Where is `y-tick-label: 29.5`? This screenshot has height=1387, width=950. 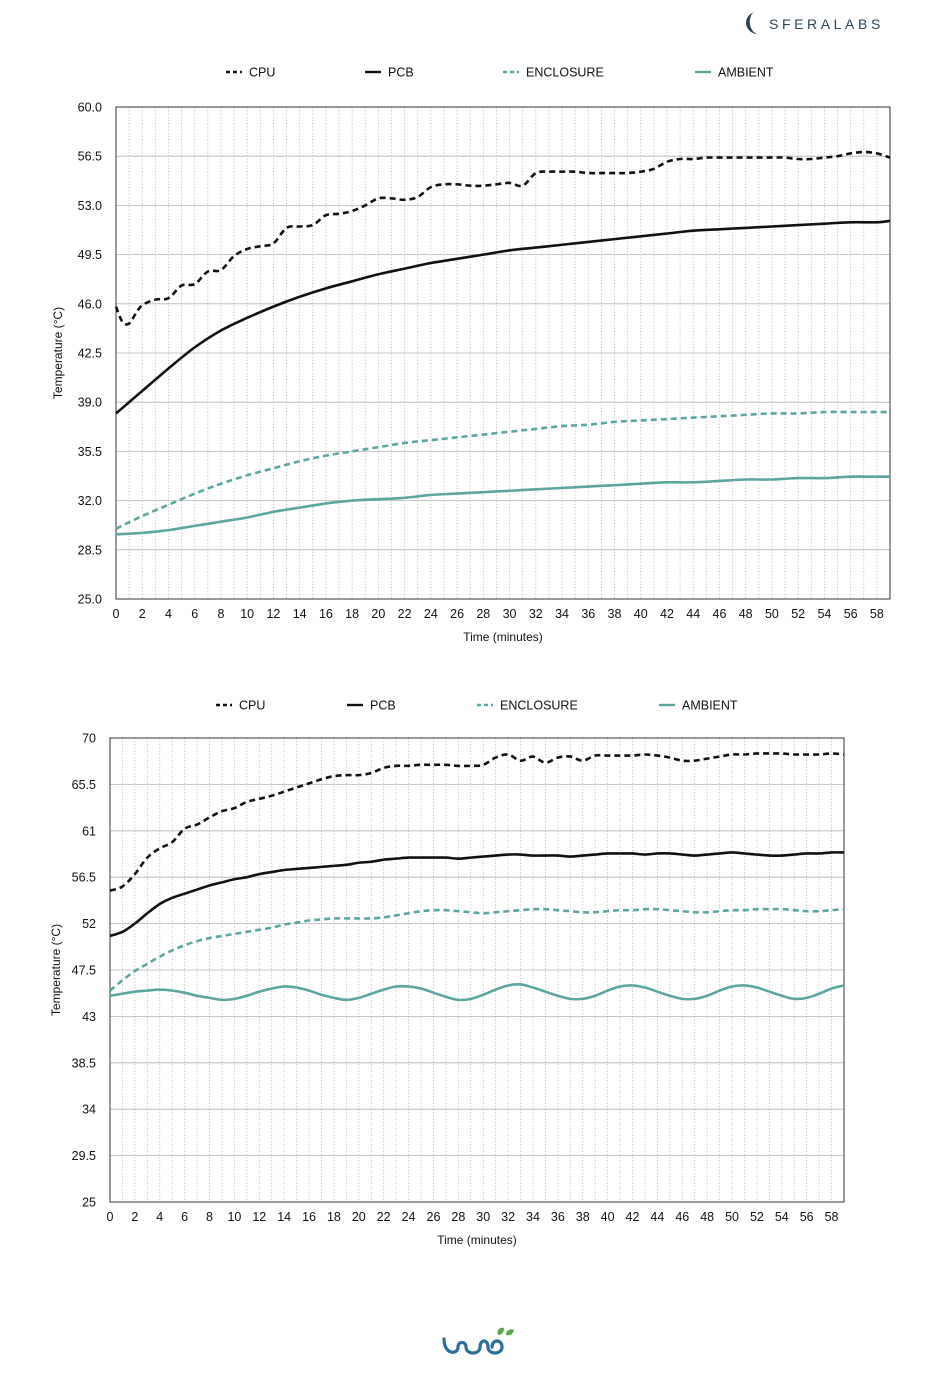
y-tick-label: 29.5 is located at coordinates (84, 1156).